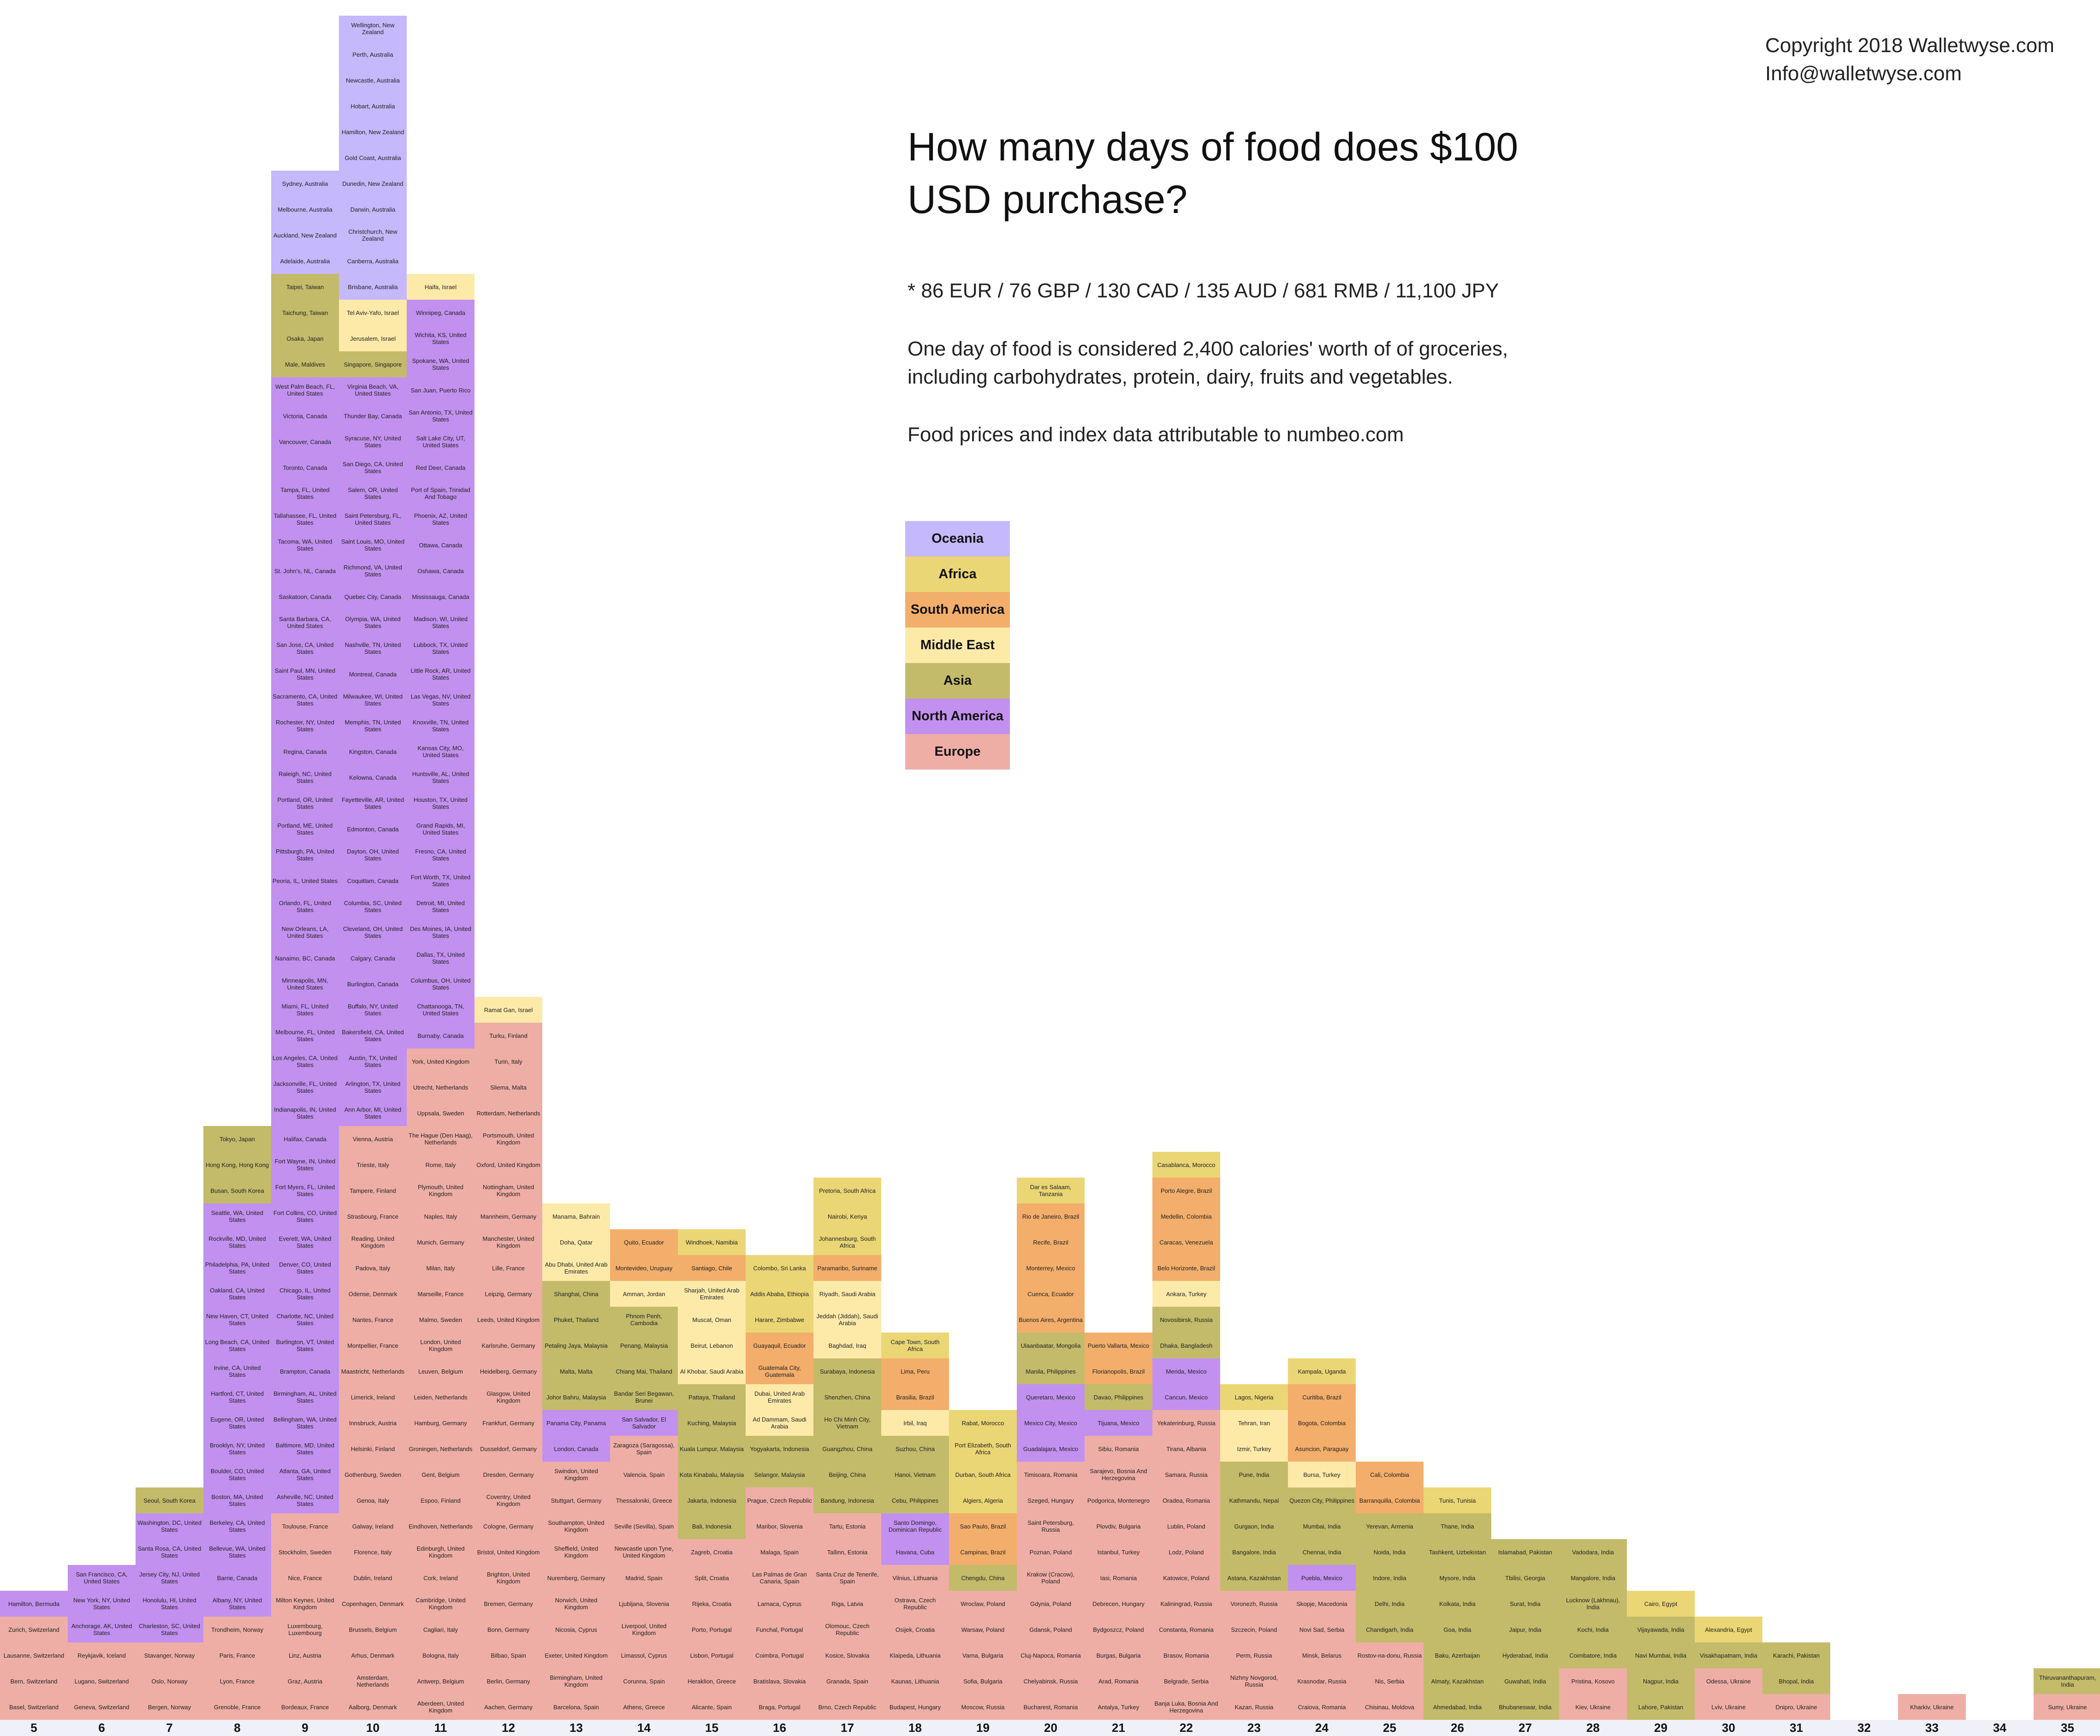 This screenshot has height=1736, width=2100. I want to click on city-tile: Iasi, Romania, so click(1118, 1578).